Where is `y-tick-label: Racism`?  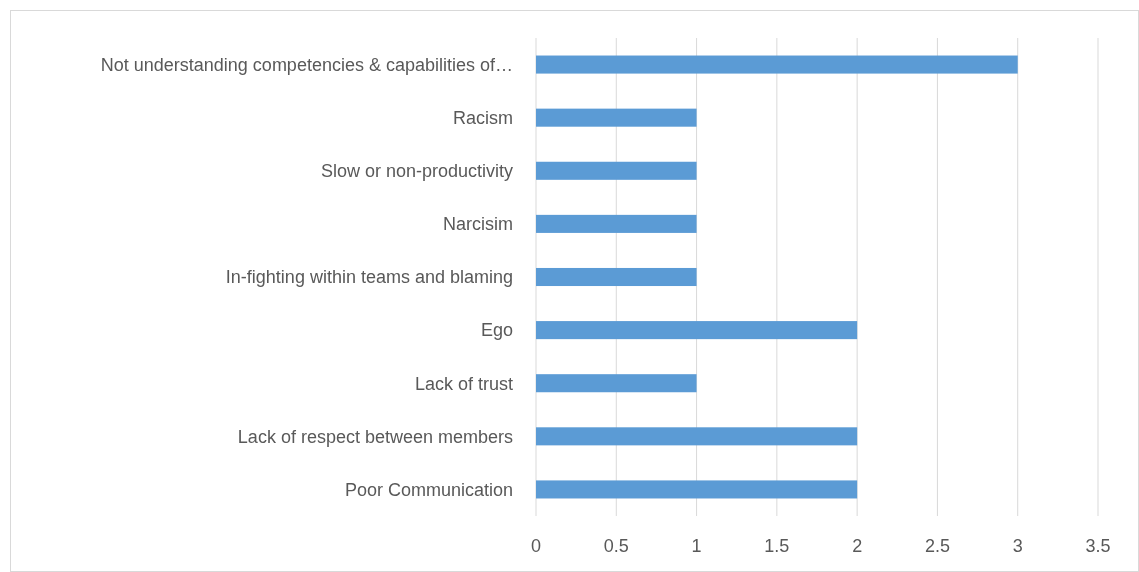 y-tick-label: Racism is located at coordinates (482, 117).